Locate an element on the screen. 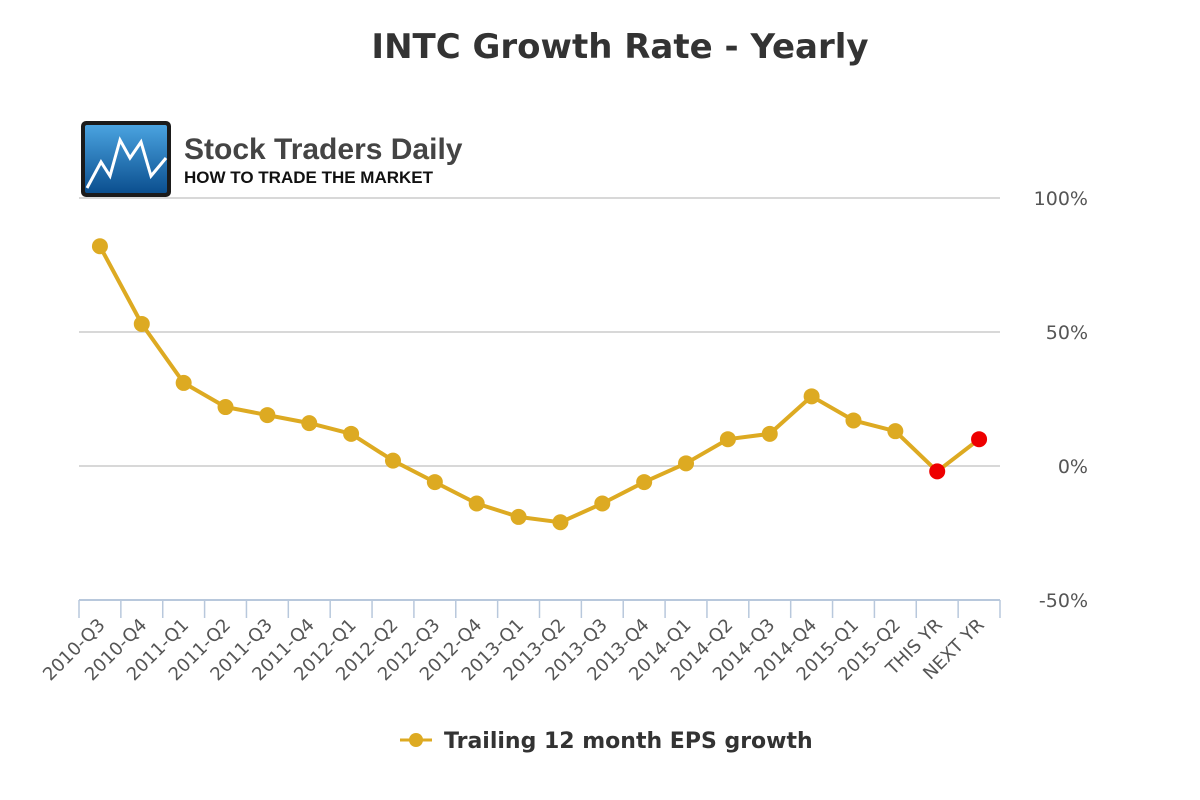 The height and width of the screenshot is (800, 1200). legend-marker-icon is located at coordinates (416, 740).